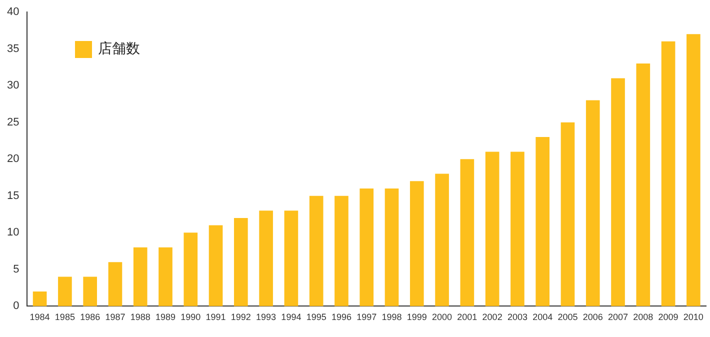 This screenshot has width=710, height=337. Describe the element at coordinates (165, 317) in the screenshot. I see `x-tick-label: 1989` at that location.